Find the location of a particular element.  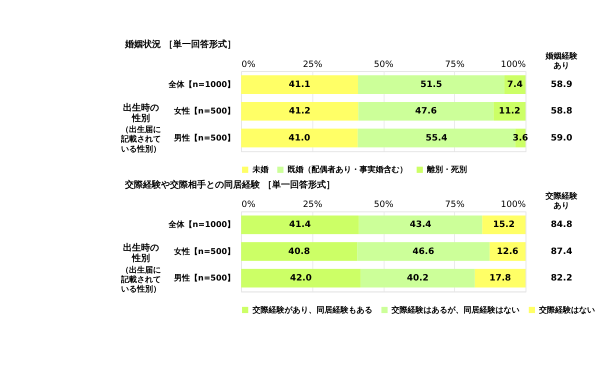

legend-label: 既婚（配偶者あり・事実婚含む） is located at coordinates (348, 169).